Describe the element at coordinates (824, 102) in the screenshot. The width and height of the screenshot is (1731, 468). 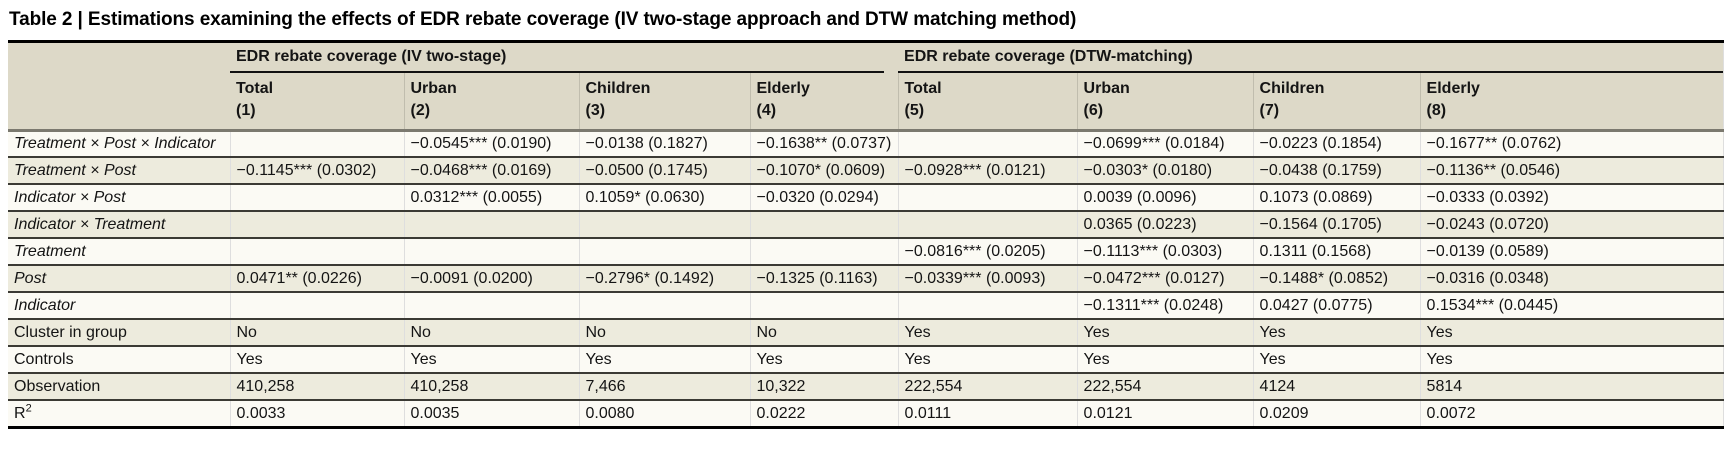
I see `column-header-4: Elderly (4)` at that location.